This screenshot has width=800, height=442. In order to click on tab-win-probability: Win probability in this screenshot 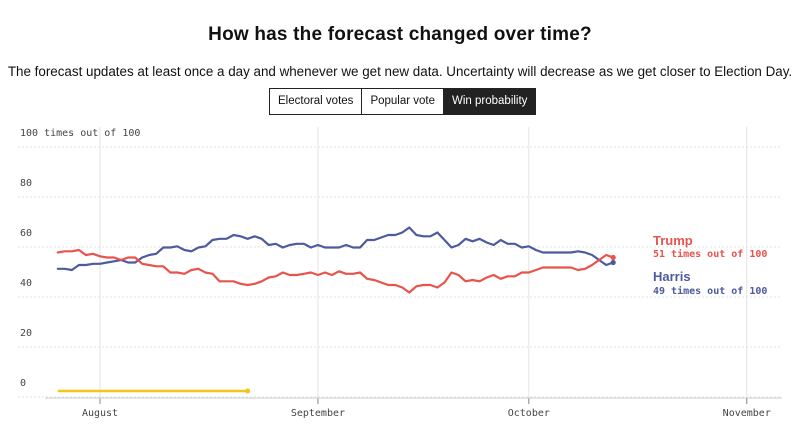, I will do `click(490, 101)`.